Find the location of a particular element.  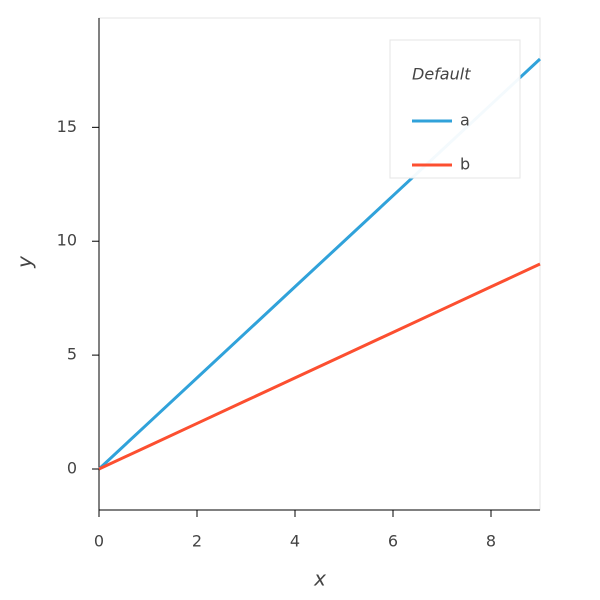

x-axis-title: x is located at coordinates (319, 579).